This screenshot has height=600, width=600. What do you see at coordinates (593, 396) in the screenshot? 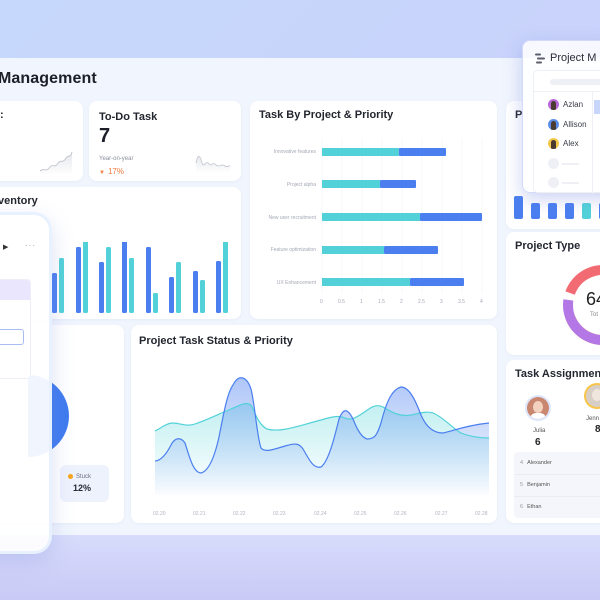
I see `avatar-jenn` at bounding box center [593, 396].